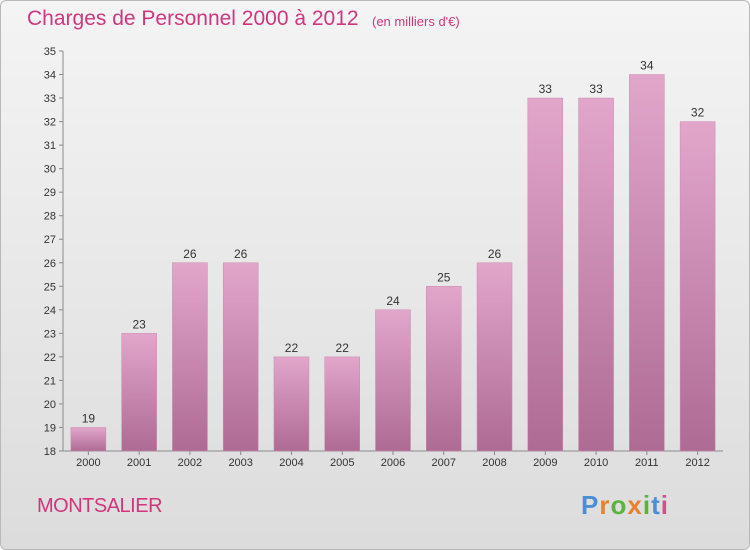  Describe the element at coordinates (647, 263) in the screenshot. I see `bar-2011` at that location.